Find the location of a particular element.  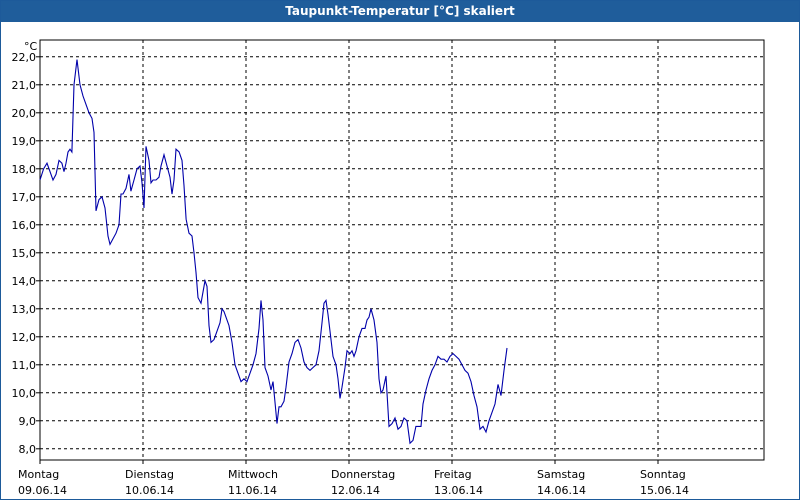

y-tick-label: 14,0 is located at coordinates (24, 281).